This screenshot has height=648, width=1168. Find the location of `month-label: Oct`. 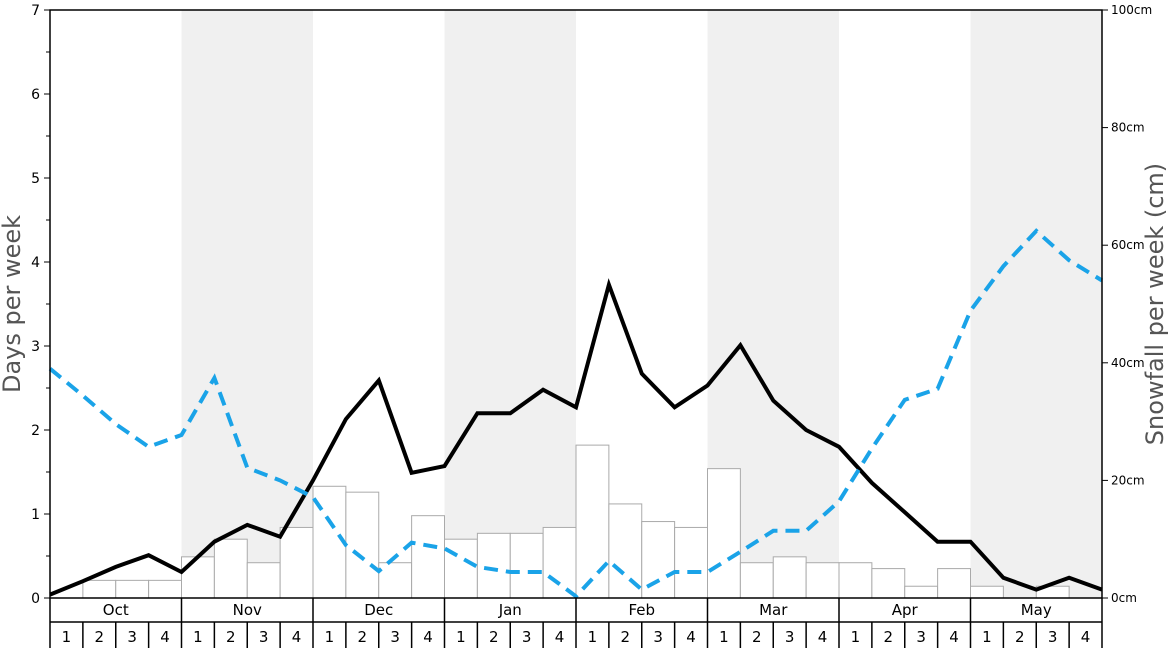

month-label: Oct is located at coordinates (116, 610).